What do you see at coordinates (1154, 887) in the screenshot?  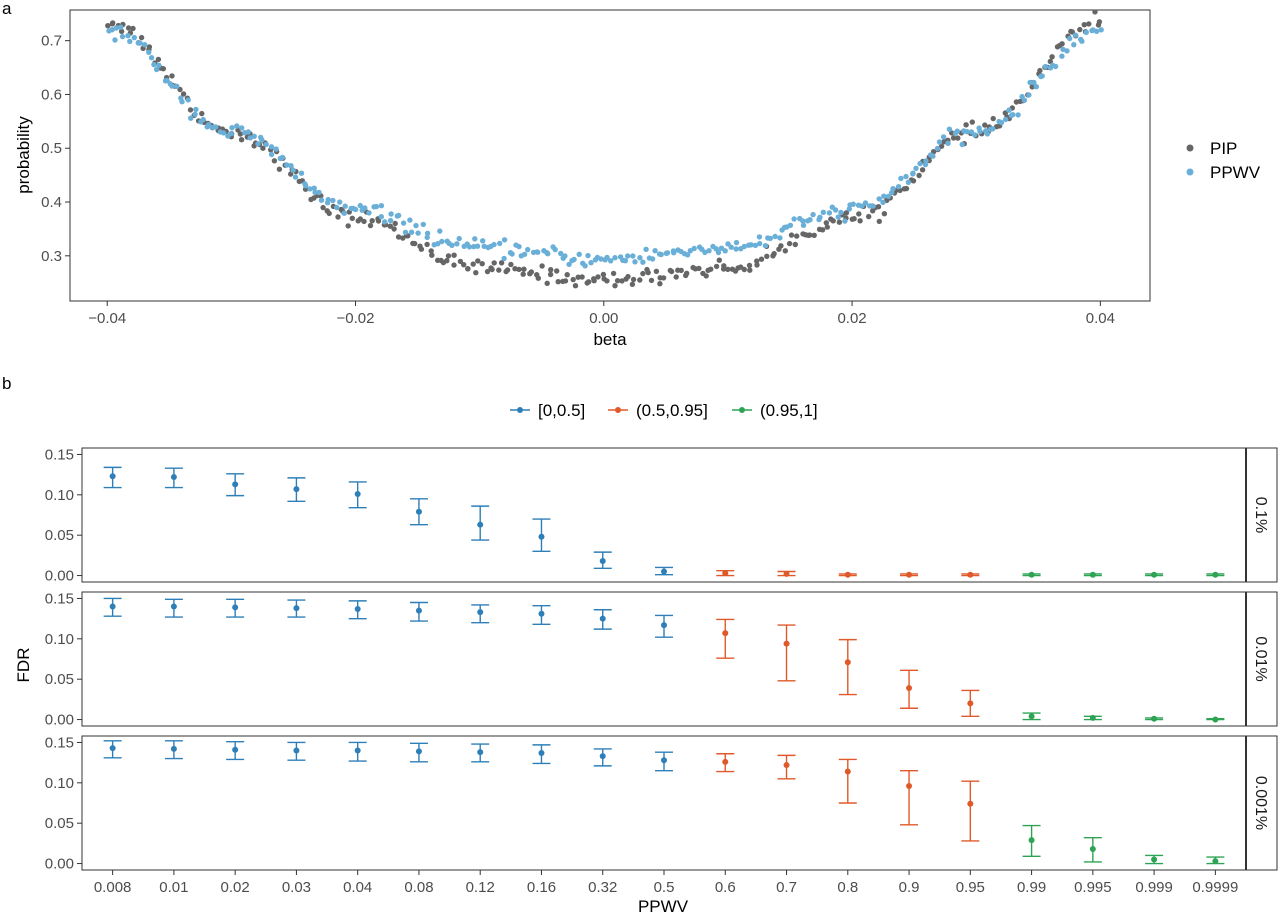 I see `x-tick-label: 0.999` at bounding box center [1154, 887].